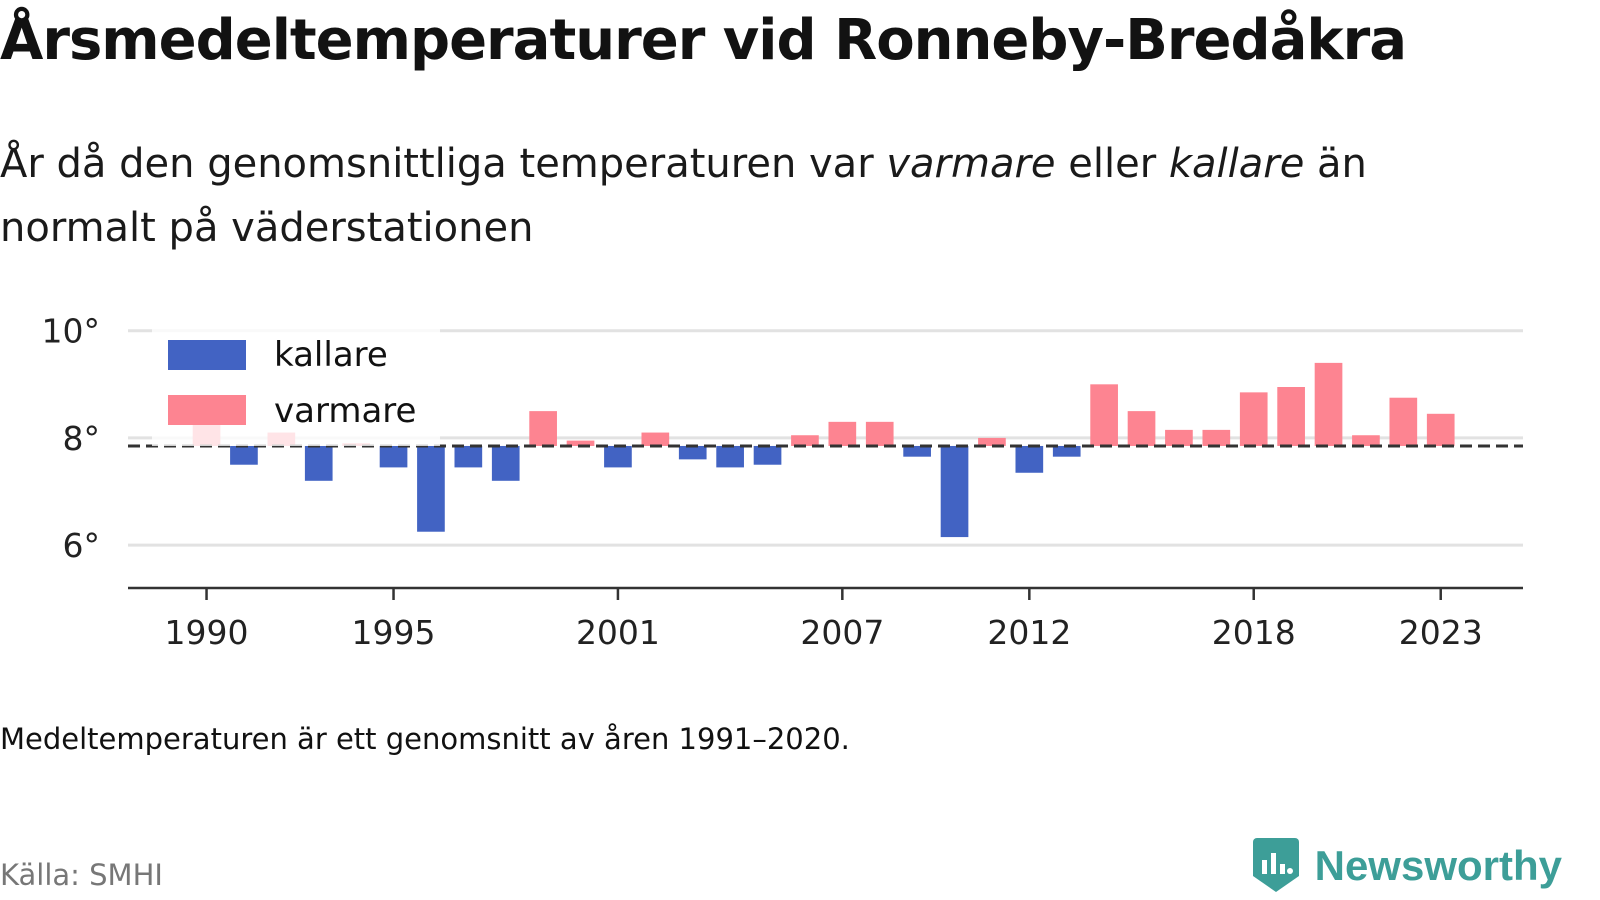  What do you see at coordinates (618, 456) in the screenshot?
I see `bar-2001` at bounding box center [618, 456].